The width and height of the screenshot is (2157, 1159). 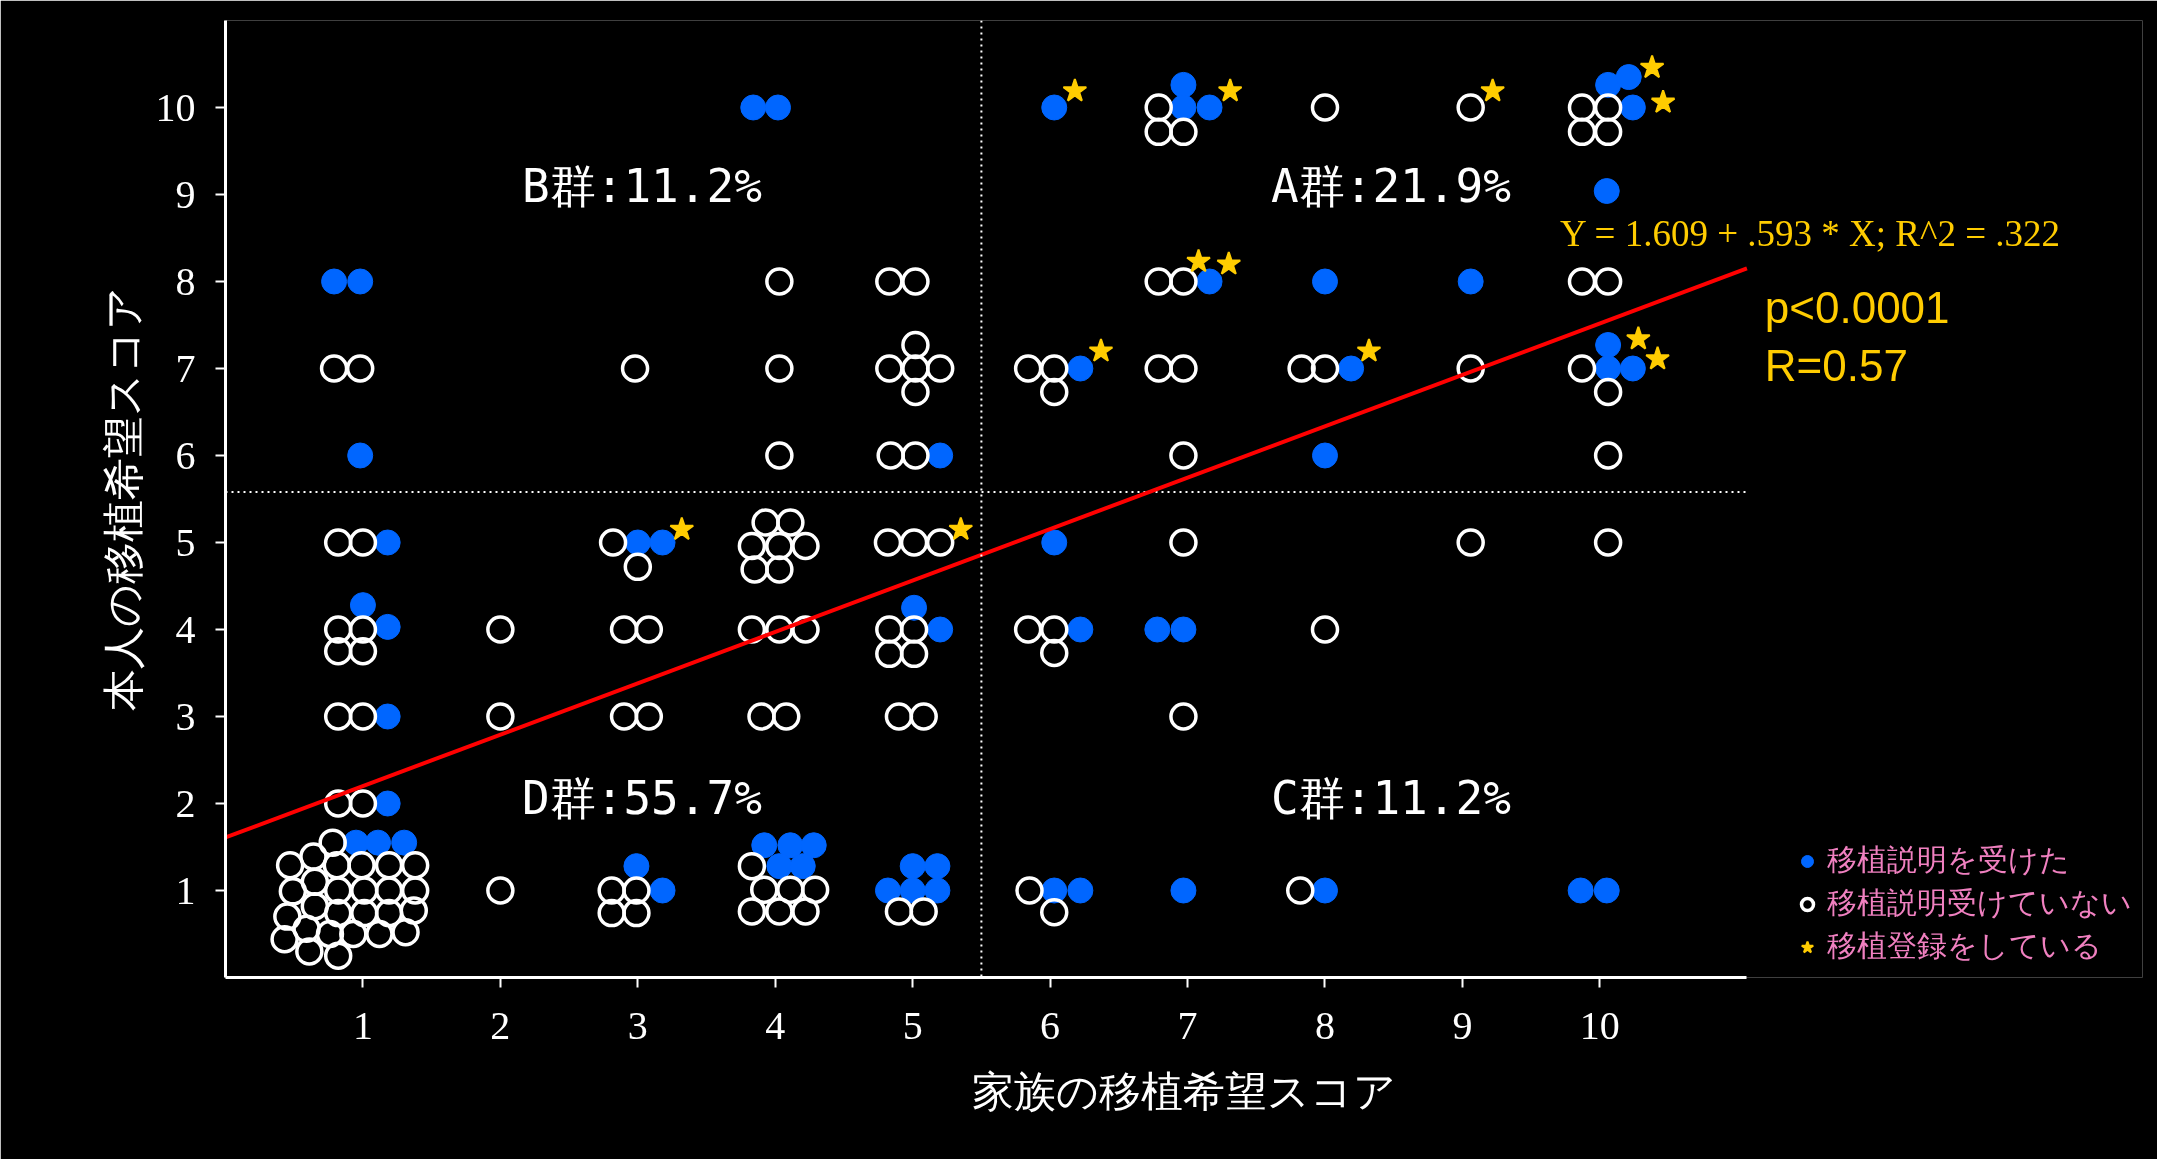 I want to click on text: R=0.57, so click(x=1836, y=365).